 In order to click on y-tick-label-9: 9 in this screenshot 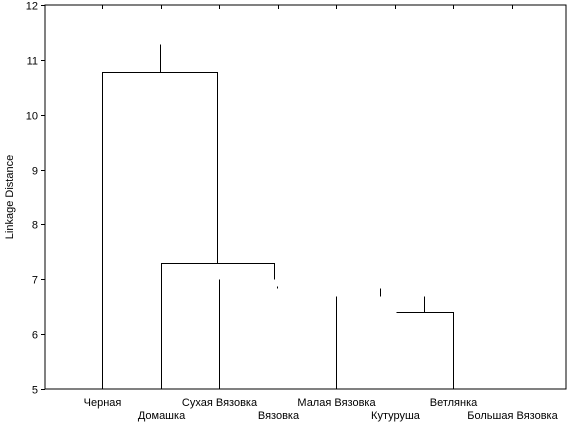, I will do `click(35, 172)`.